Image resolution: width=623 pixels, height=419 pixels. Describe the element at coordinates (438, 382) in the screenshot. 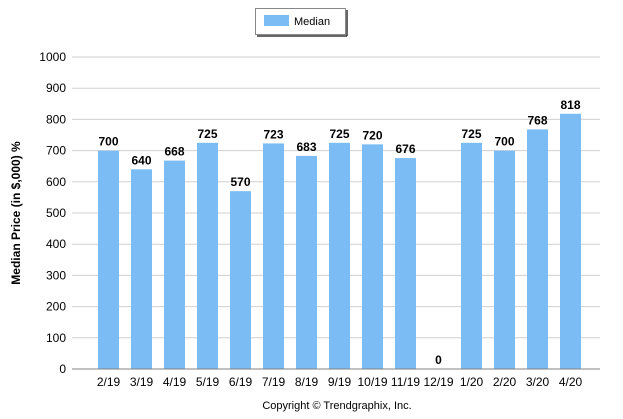

I see `x-tick-label: 12/19` at that location.